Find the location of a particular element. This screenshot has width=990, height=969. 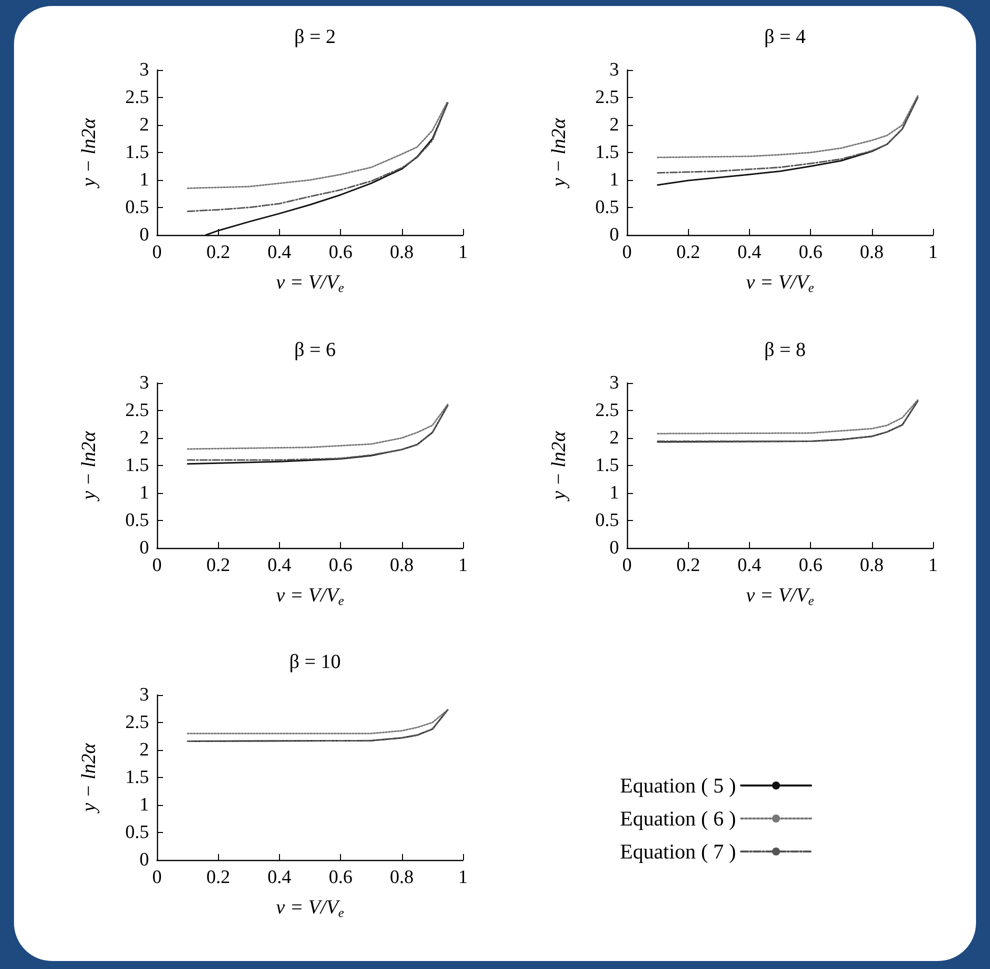

chart-title: β = 2 is located at coordinates (315, 37).